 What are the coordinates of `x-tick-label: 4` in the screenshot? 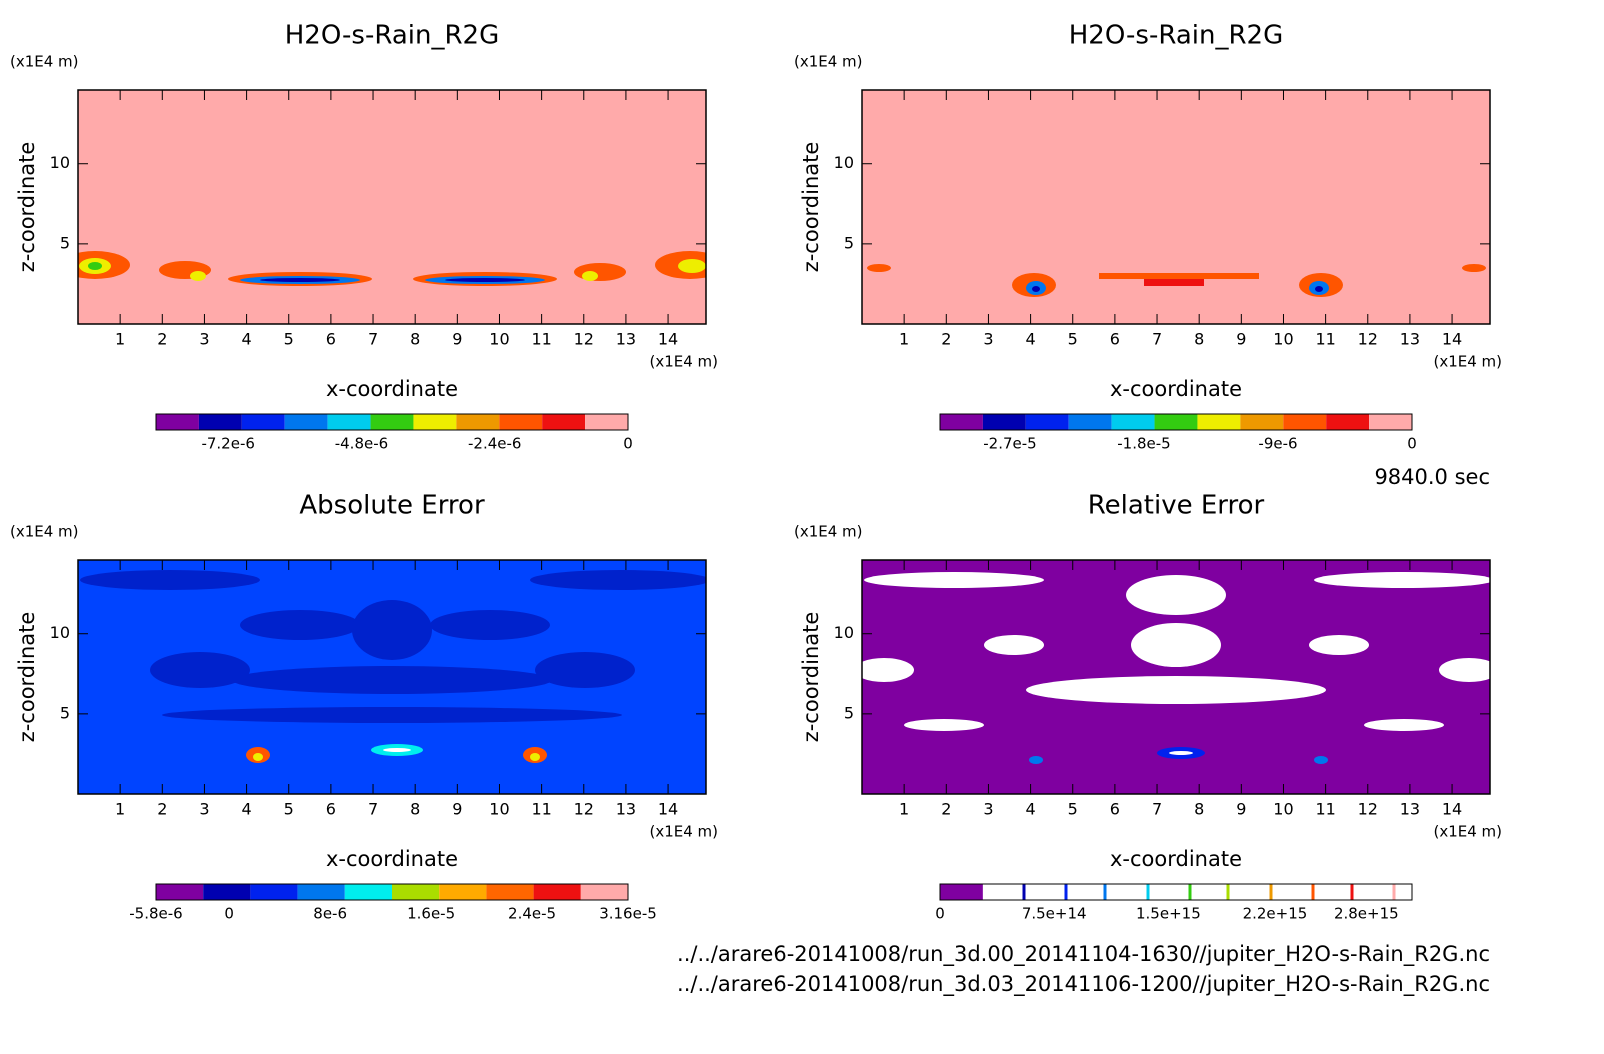 It's located at (1030, 339).